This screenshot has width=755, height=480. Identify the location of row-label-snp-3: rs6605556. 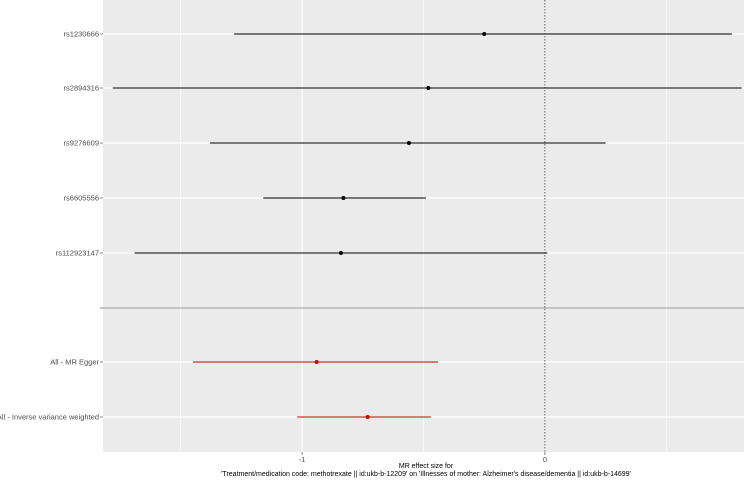
(81, 198).